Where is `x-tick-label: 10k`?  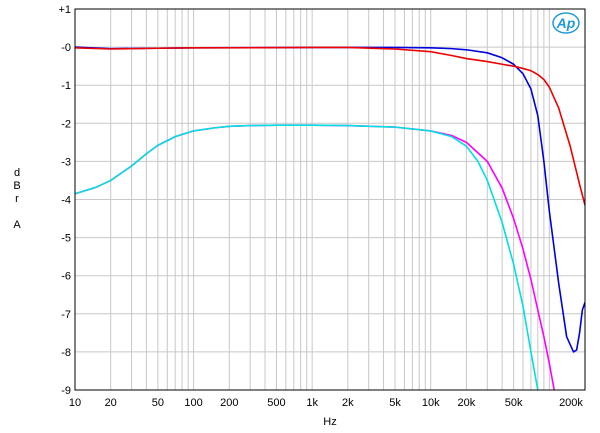
x-tick-label: 10k is located at coordinates (431, 403).